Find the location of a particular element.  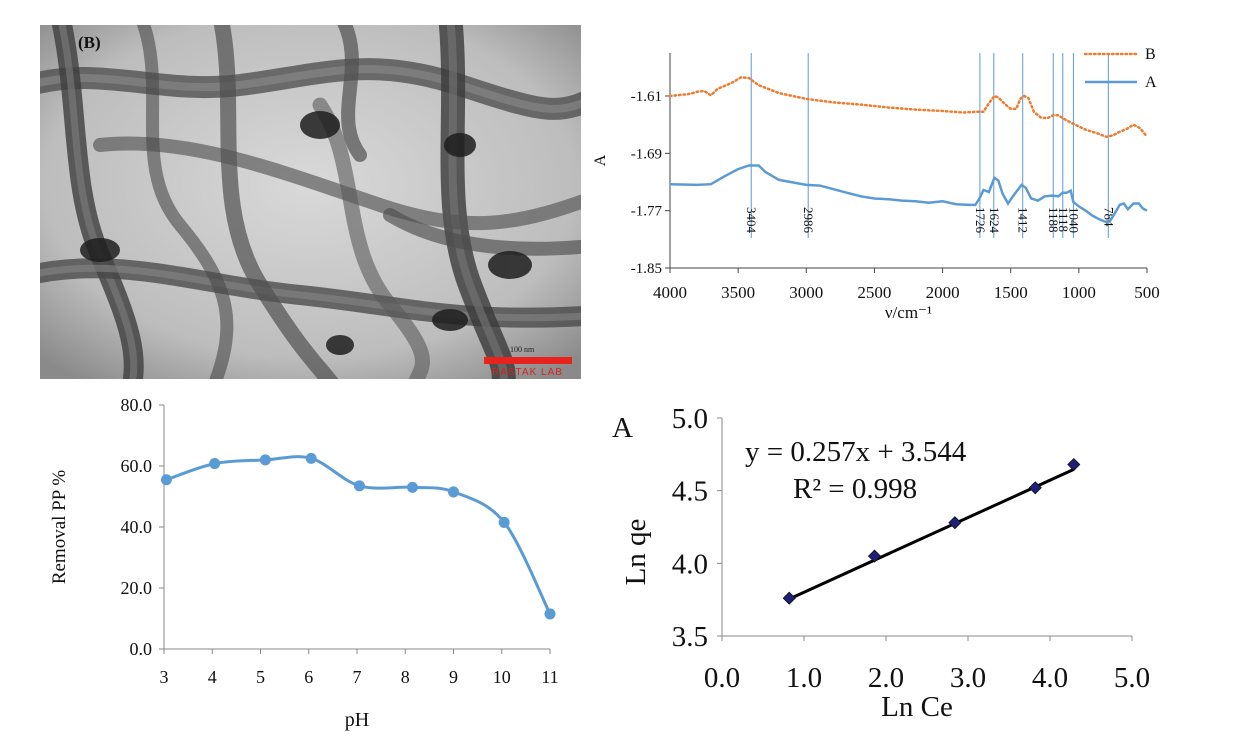

y-axis-label: Removal PP % is located at coordinates (59, 527).